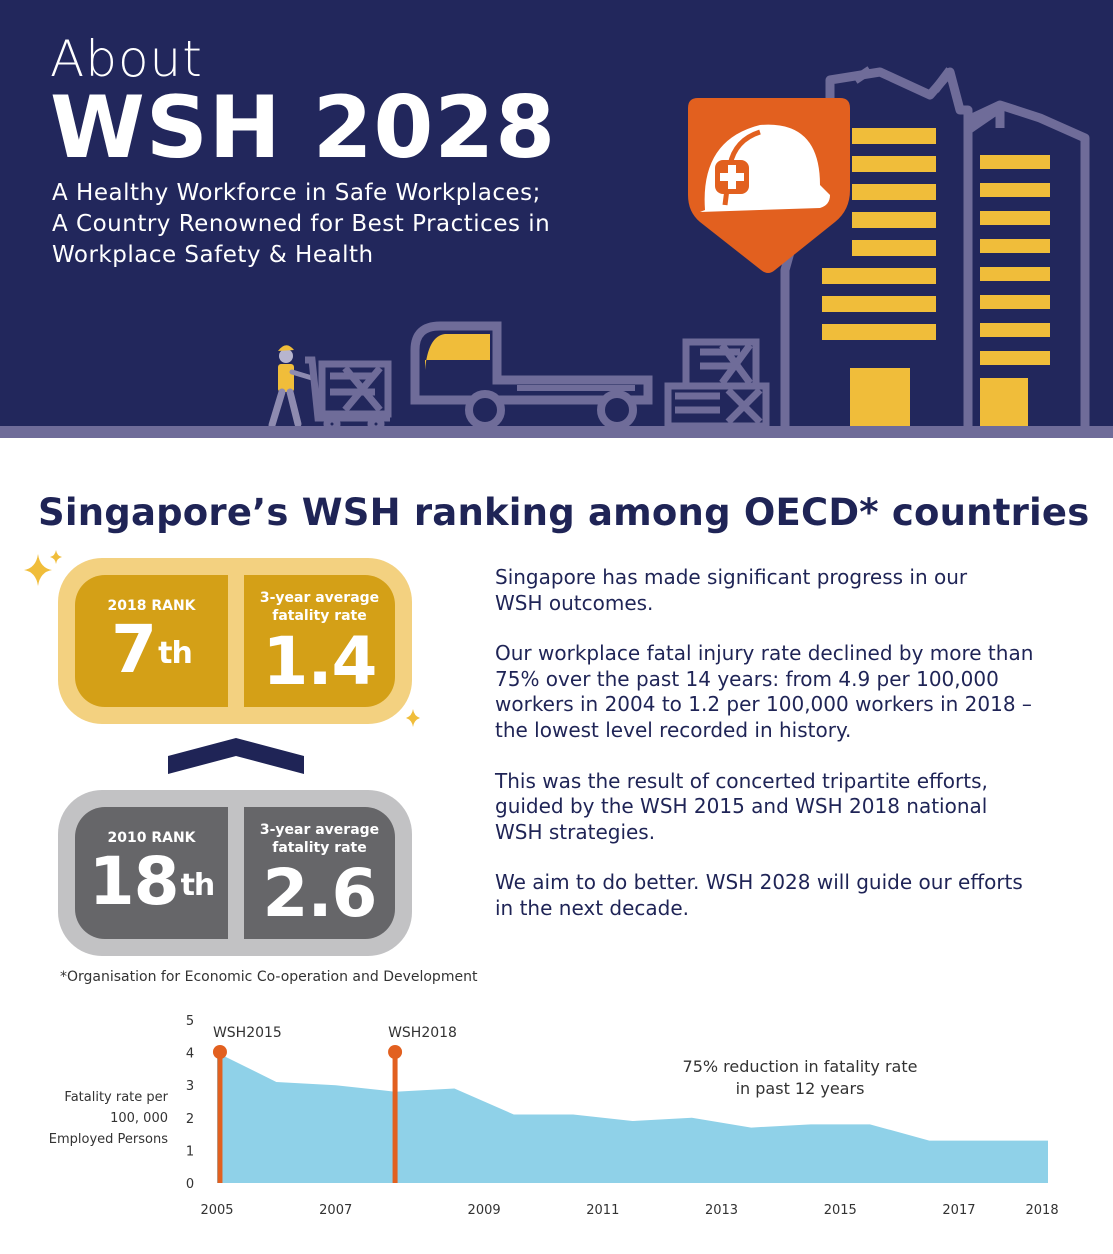 Image resolution: width=1113 pixels, height=1254 pixels. Describe the element at coordinates (139, 1118) in the screenshot. I see `y-axis-label-line: 100, 000` at that location.